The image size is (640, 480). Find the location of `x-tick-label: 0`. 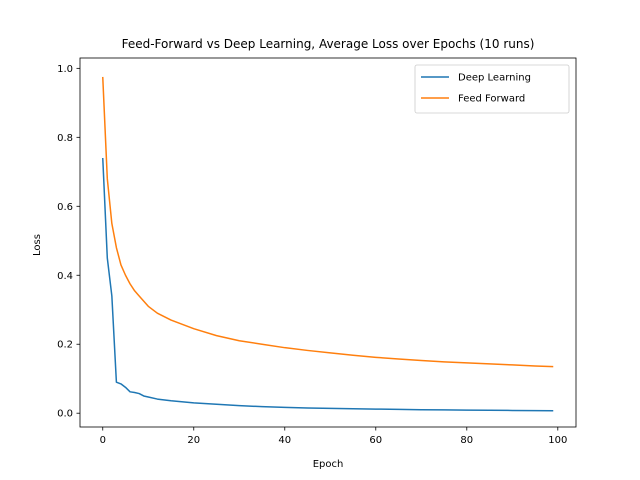

x-tick-label: 0 is located at coordinates (103, 440).